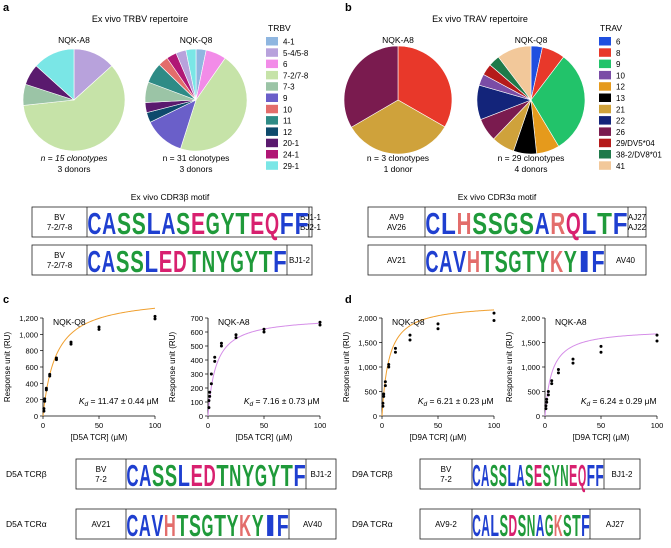 This screenshot has height=548, width=671. What do you see at coordinates (75, 158) in the screenshot?
I see `pie-a1-stats: n = 15 clonotypes` at bounding box center [75, 158].